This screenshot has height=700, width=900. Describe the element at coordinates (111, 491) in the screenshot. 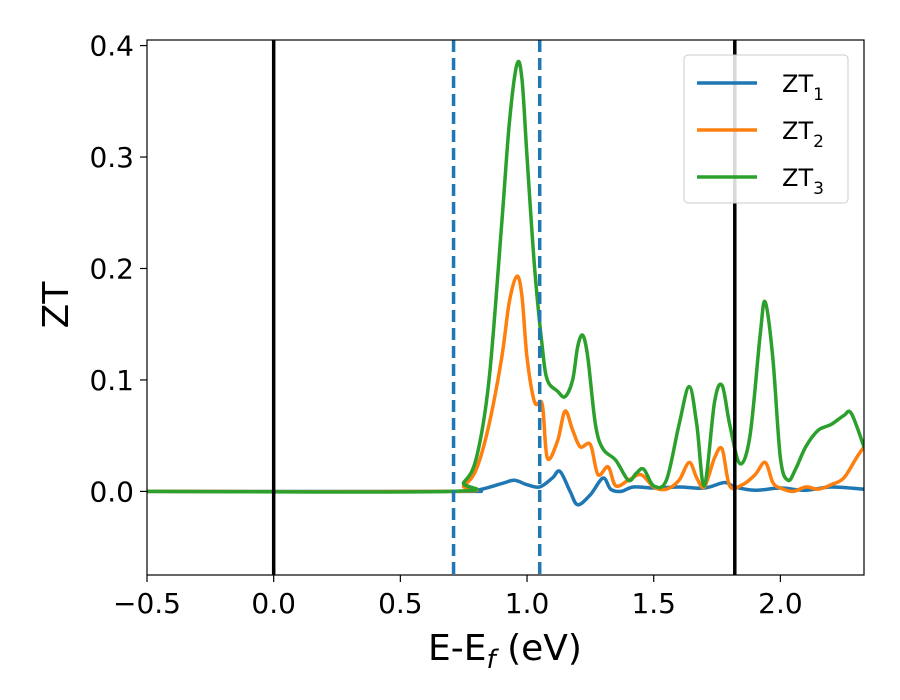

I see `y-tick-label: 0.0` at that location.